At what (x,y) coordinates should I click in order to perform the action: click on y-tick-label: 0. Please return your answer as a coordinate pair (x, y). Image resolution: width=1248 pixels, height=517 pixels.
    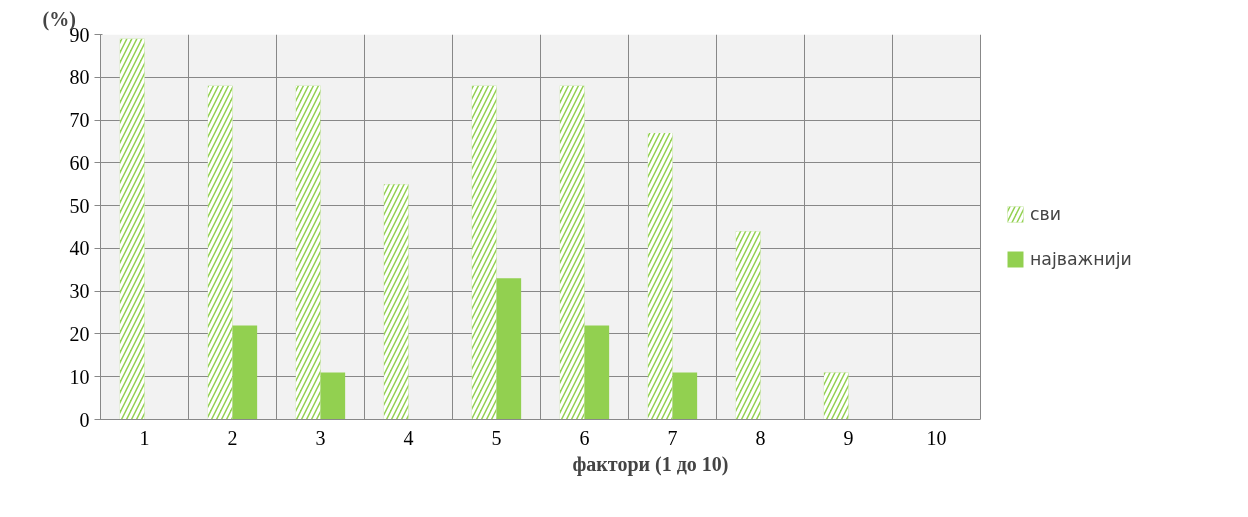
    Looking at the image, I should click on (84, 419).